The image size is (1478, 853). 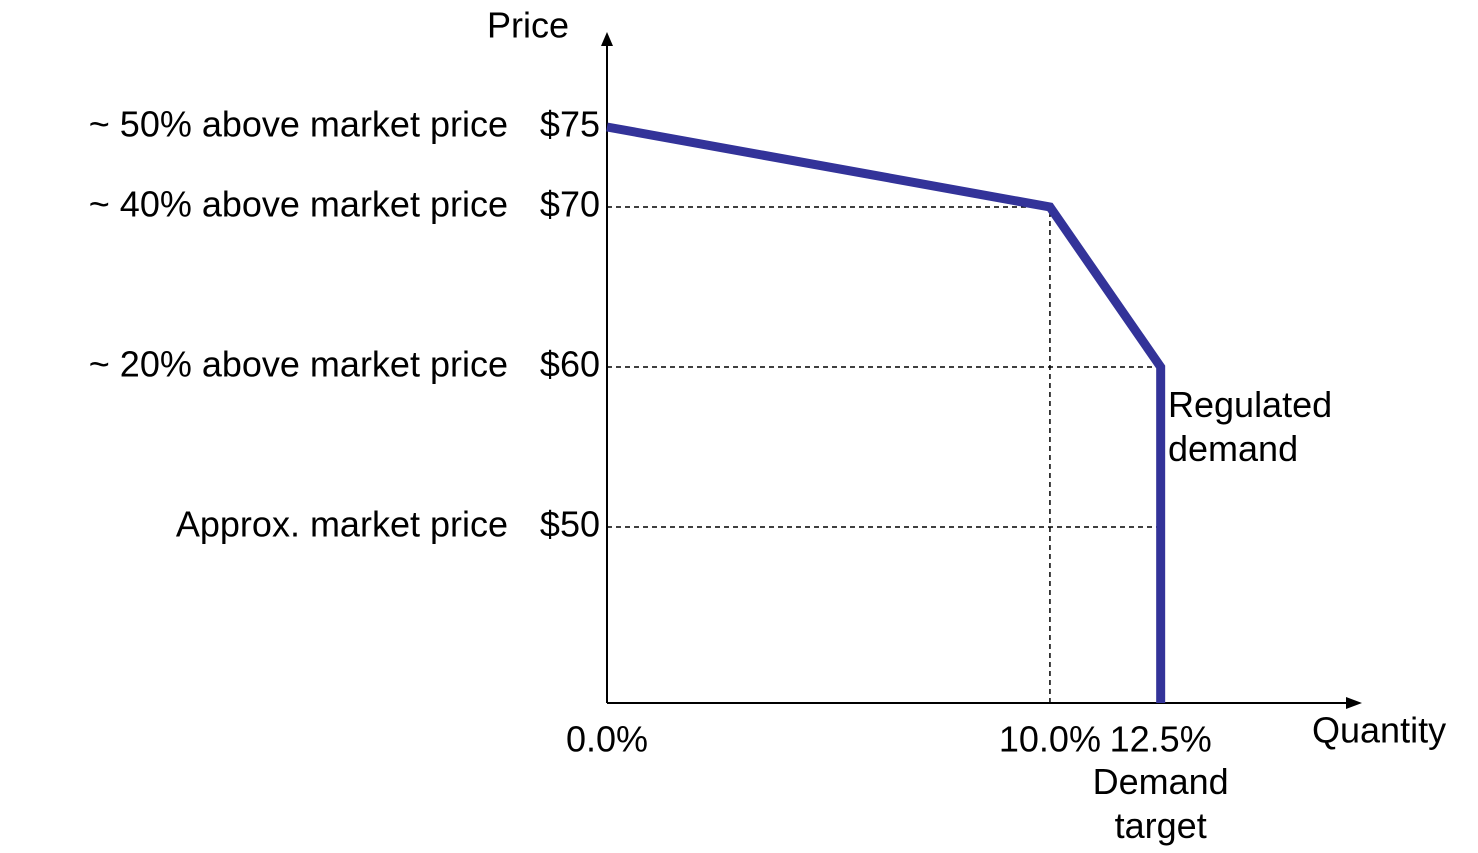 What do you see at coordinates (607, 39) in the screenshot?
I see `y-axis-arrow` at bounding box center [607, 39].